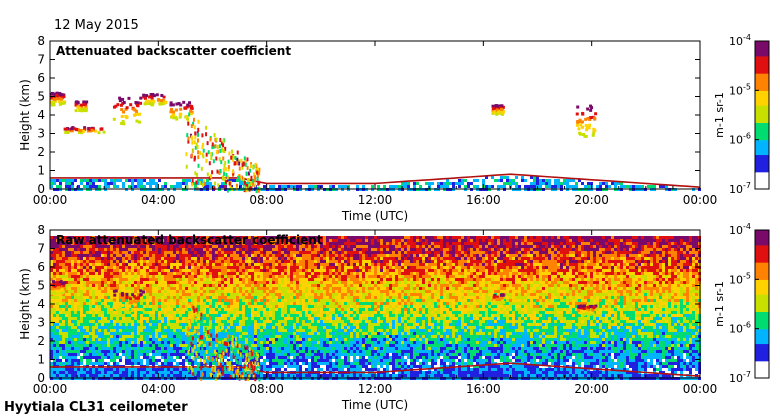 The width and height of the screenshot is (780, 420). Describe the element at coordinates (41, 115) in the screenshot. I see `panel1-y-tick-label: 4` at that location.